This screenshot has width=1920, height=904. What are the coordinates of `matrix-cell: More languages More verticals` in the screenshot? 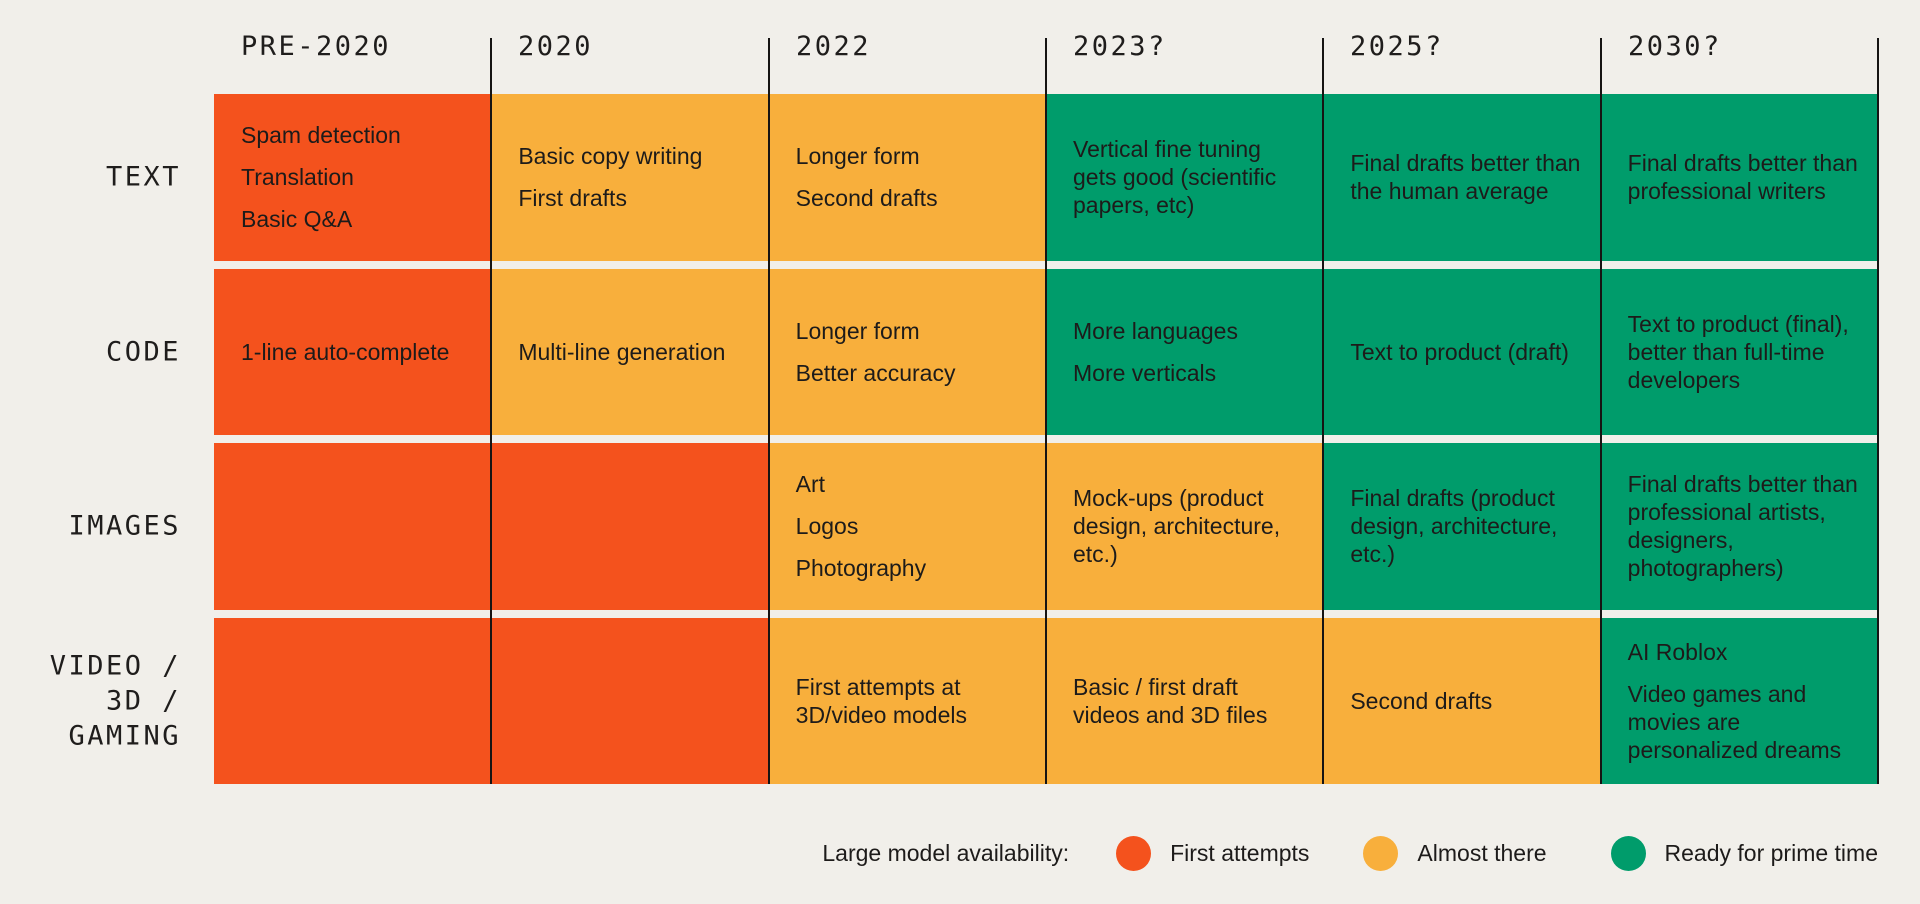 It's located at (1185, 351).